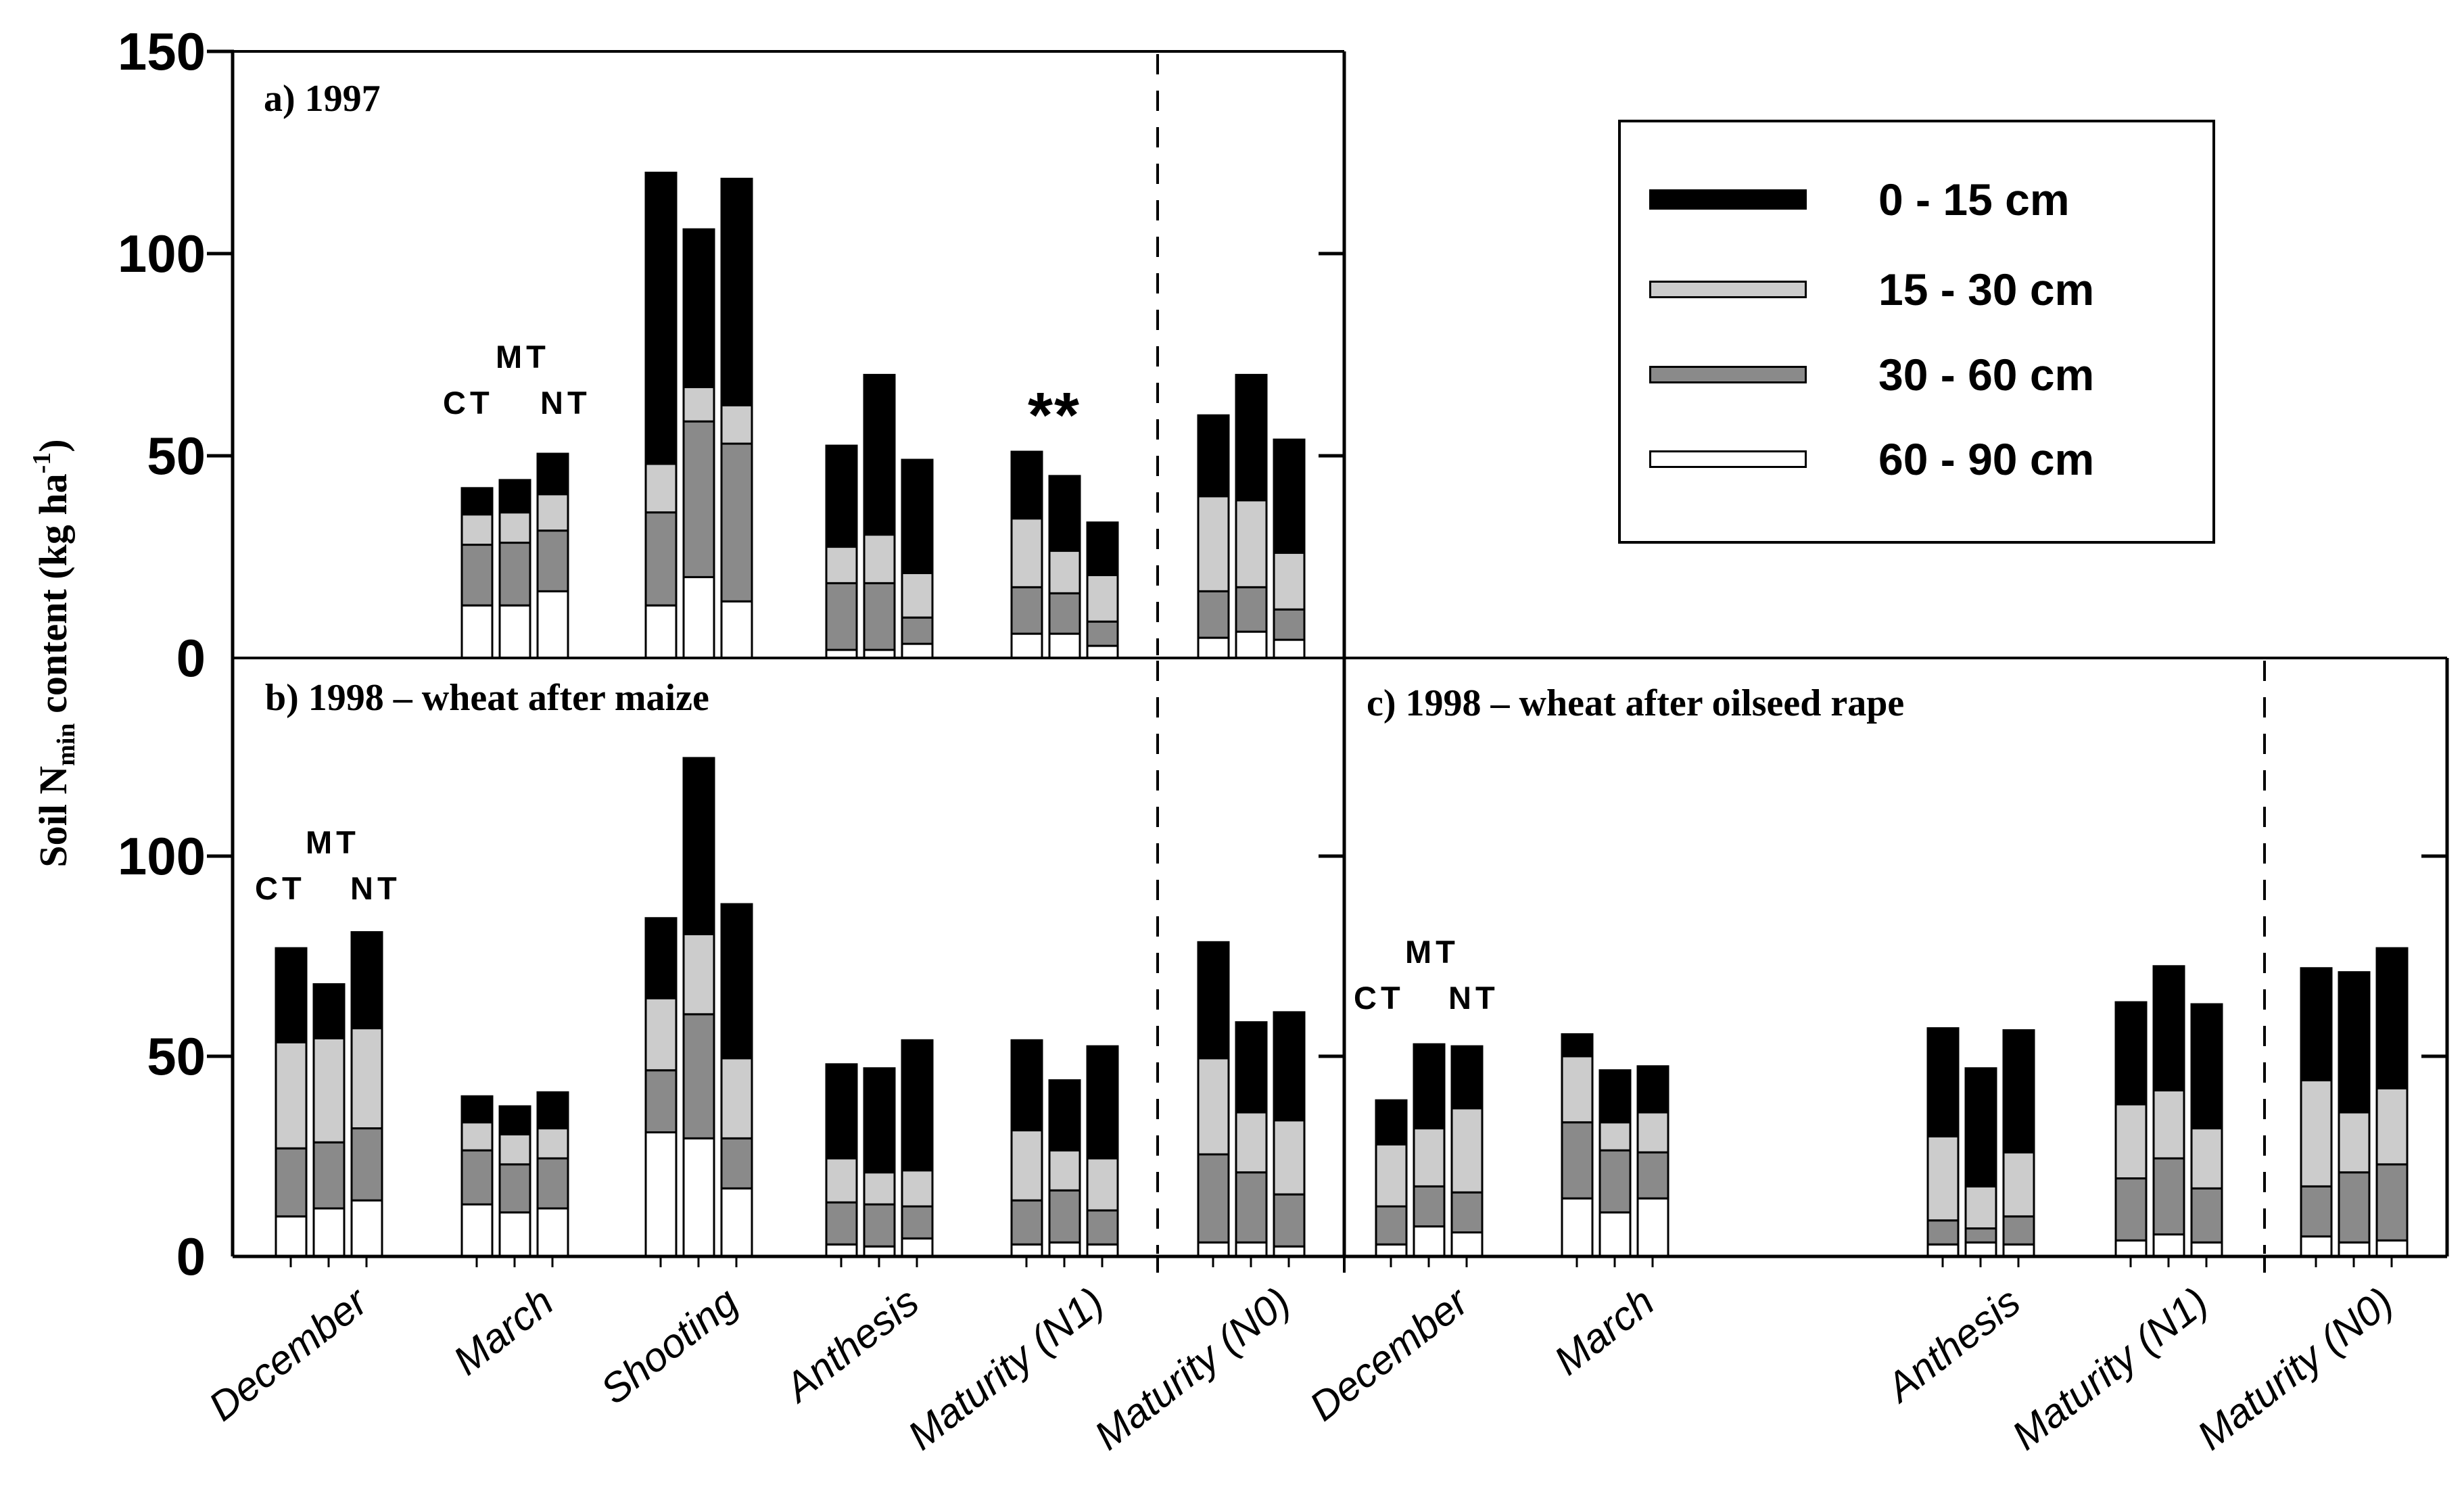 This screenshot has width=2464, height=1508. I want to click on y-tick-label: 50, so click(176, 456).